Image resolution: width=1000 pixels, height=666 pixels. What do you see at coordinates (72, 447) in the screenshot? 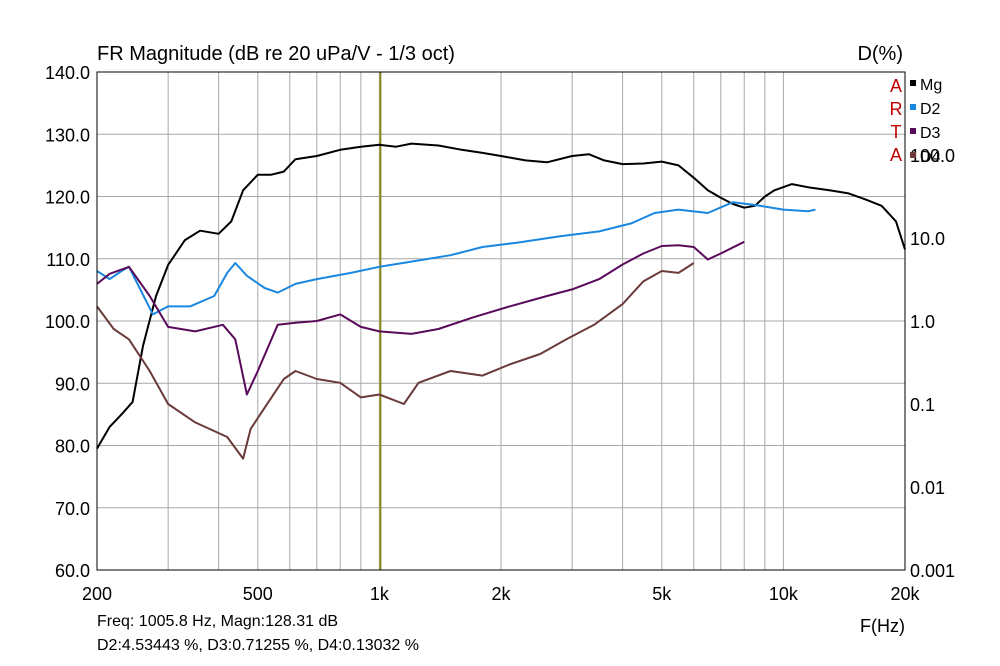
I see `y-tick-label: 80.0` at bounding box center [72, 447].